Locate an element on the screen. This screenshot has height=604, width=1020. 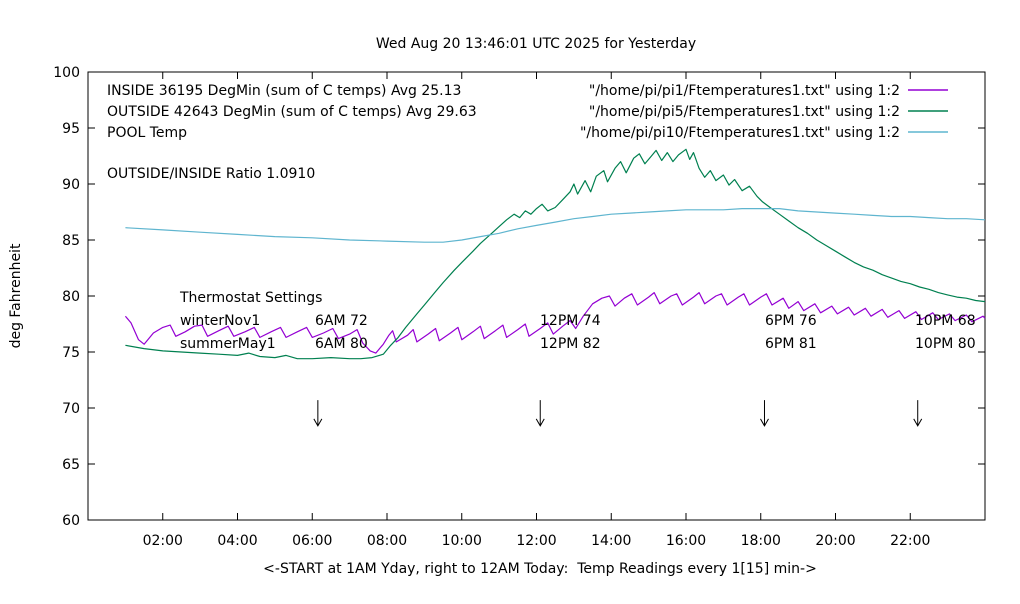
y-tick-label: 80 is located at coordinates (71, 297).